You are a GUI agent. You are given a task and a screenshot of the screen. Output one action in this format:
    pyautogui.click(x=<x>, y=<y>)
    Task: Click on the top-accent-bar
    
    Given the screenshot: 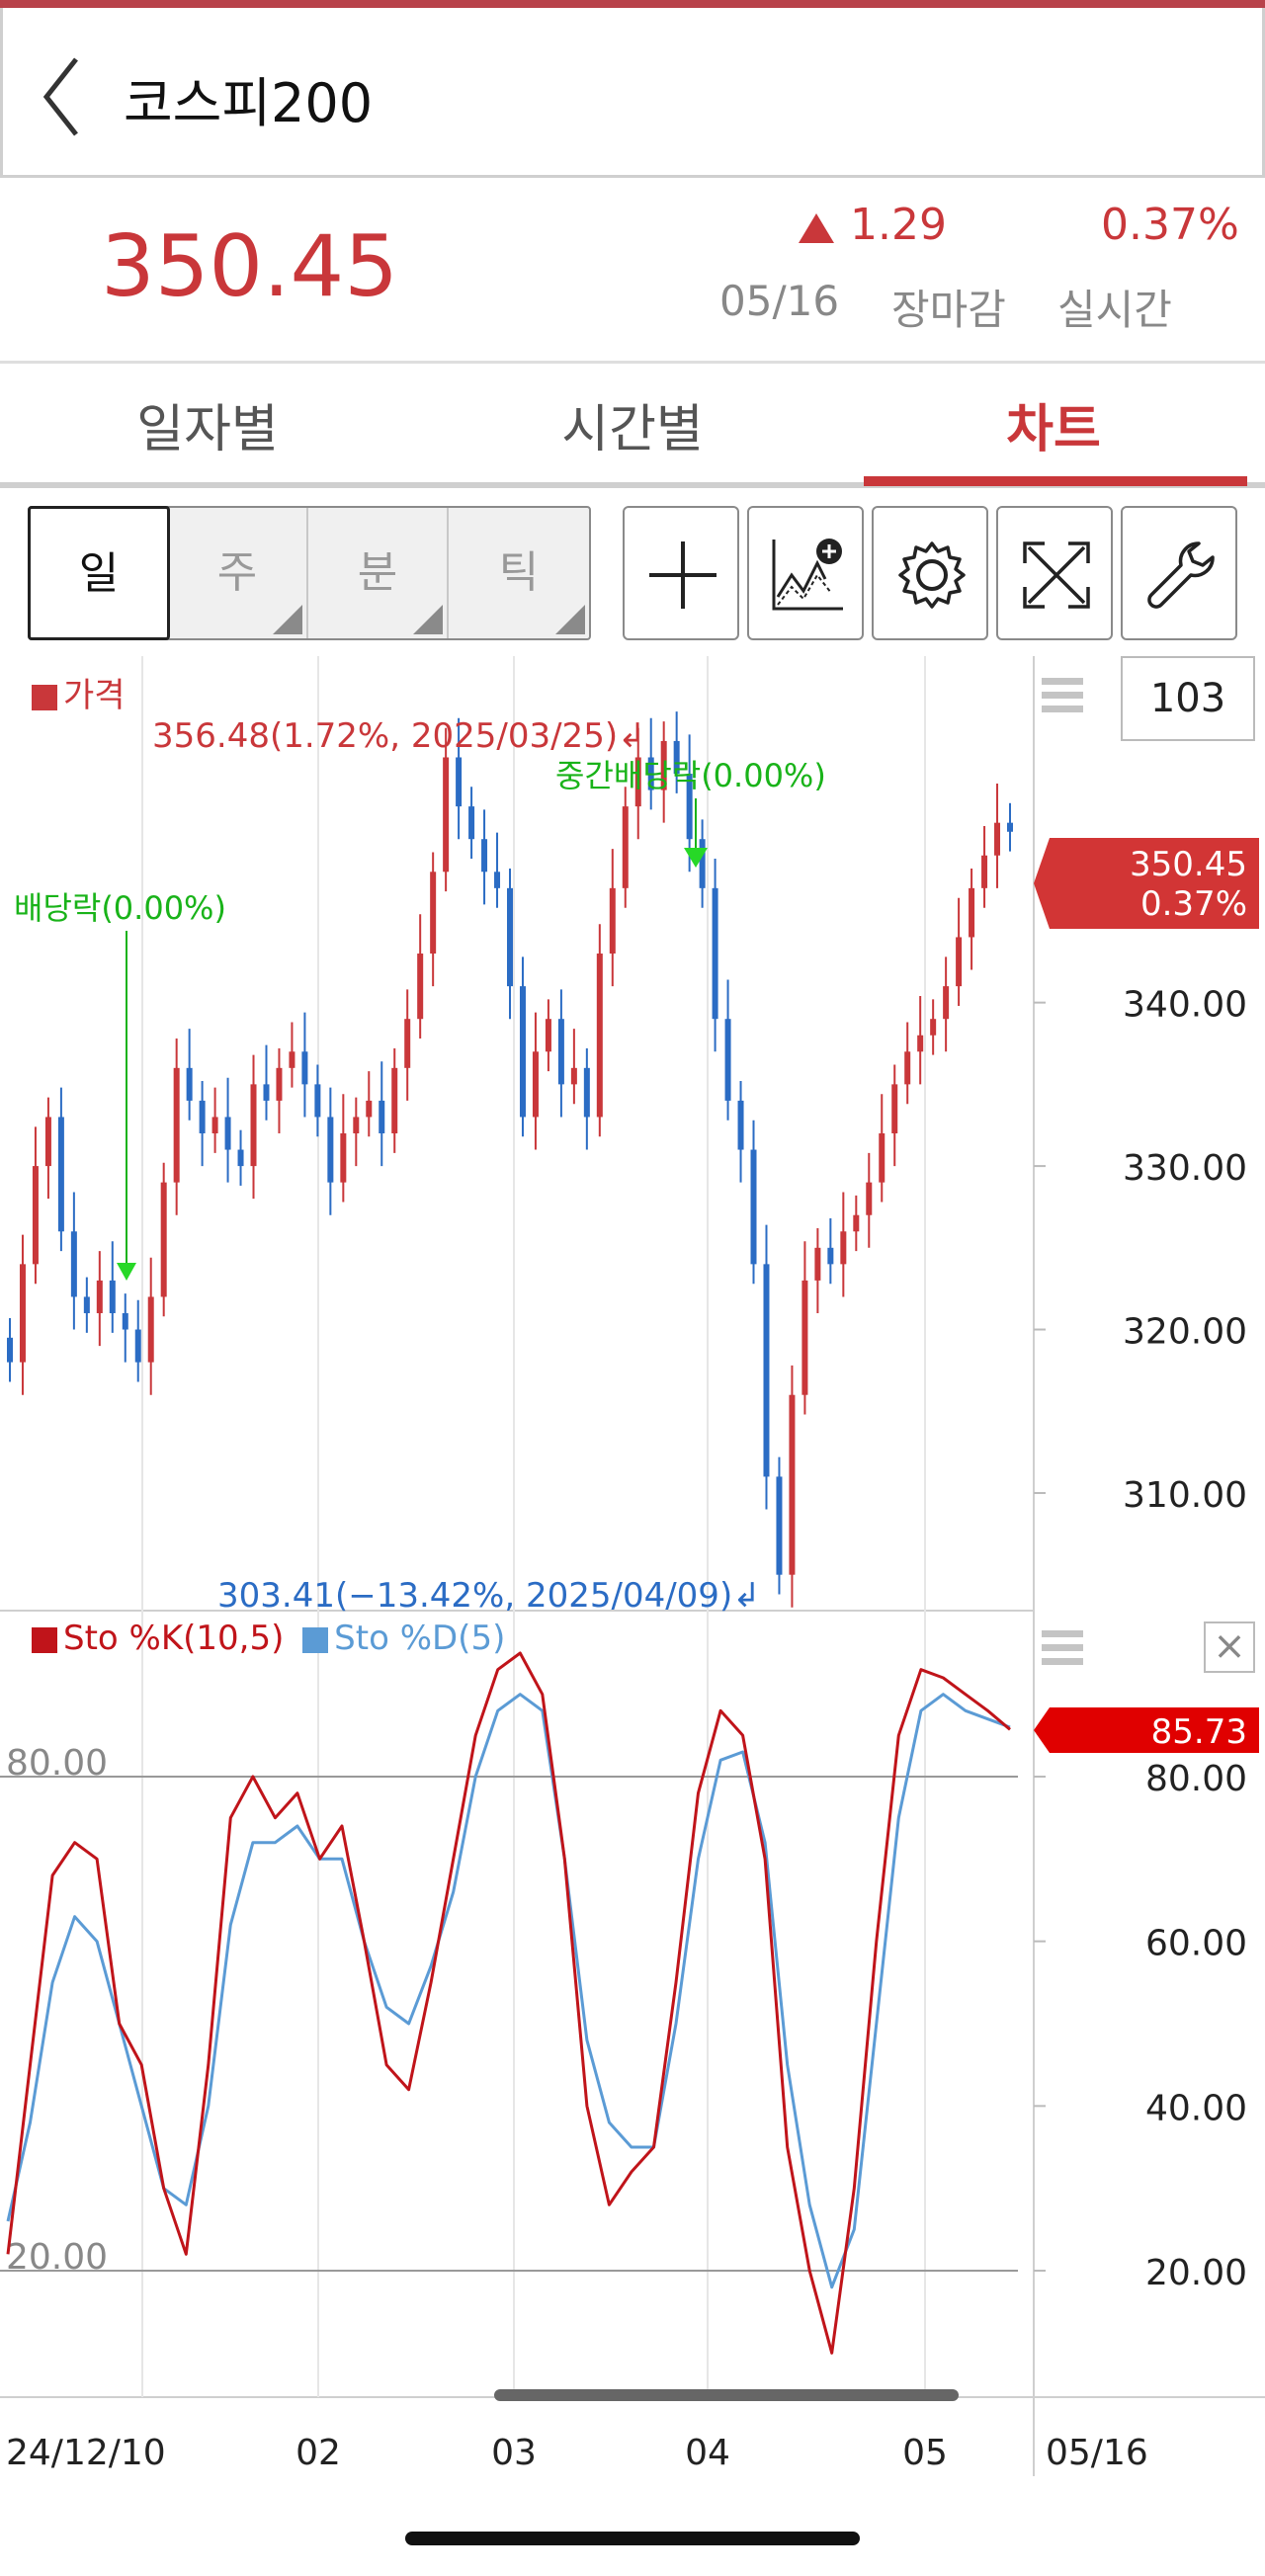 What is the action you would take?
    pyautogui.click(x=632, y=4)
    